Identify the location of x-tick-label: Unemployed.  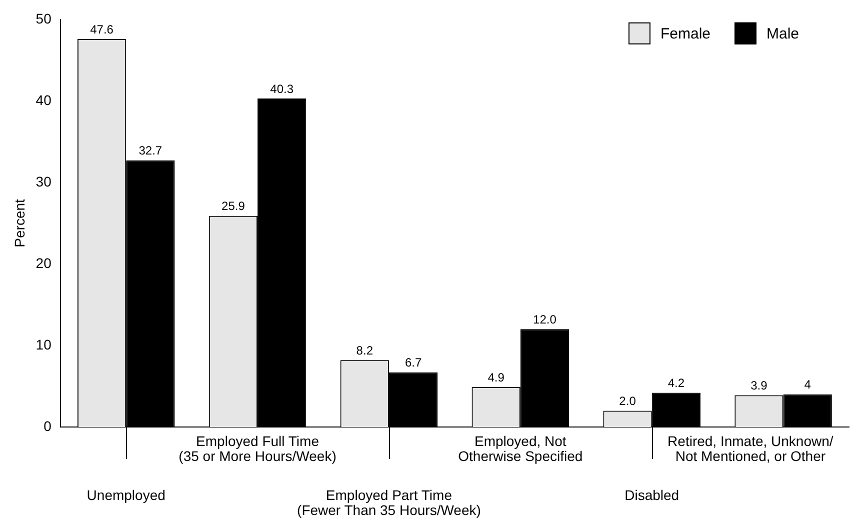
(126, 494).